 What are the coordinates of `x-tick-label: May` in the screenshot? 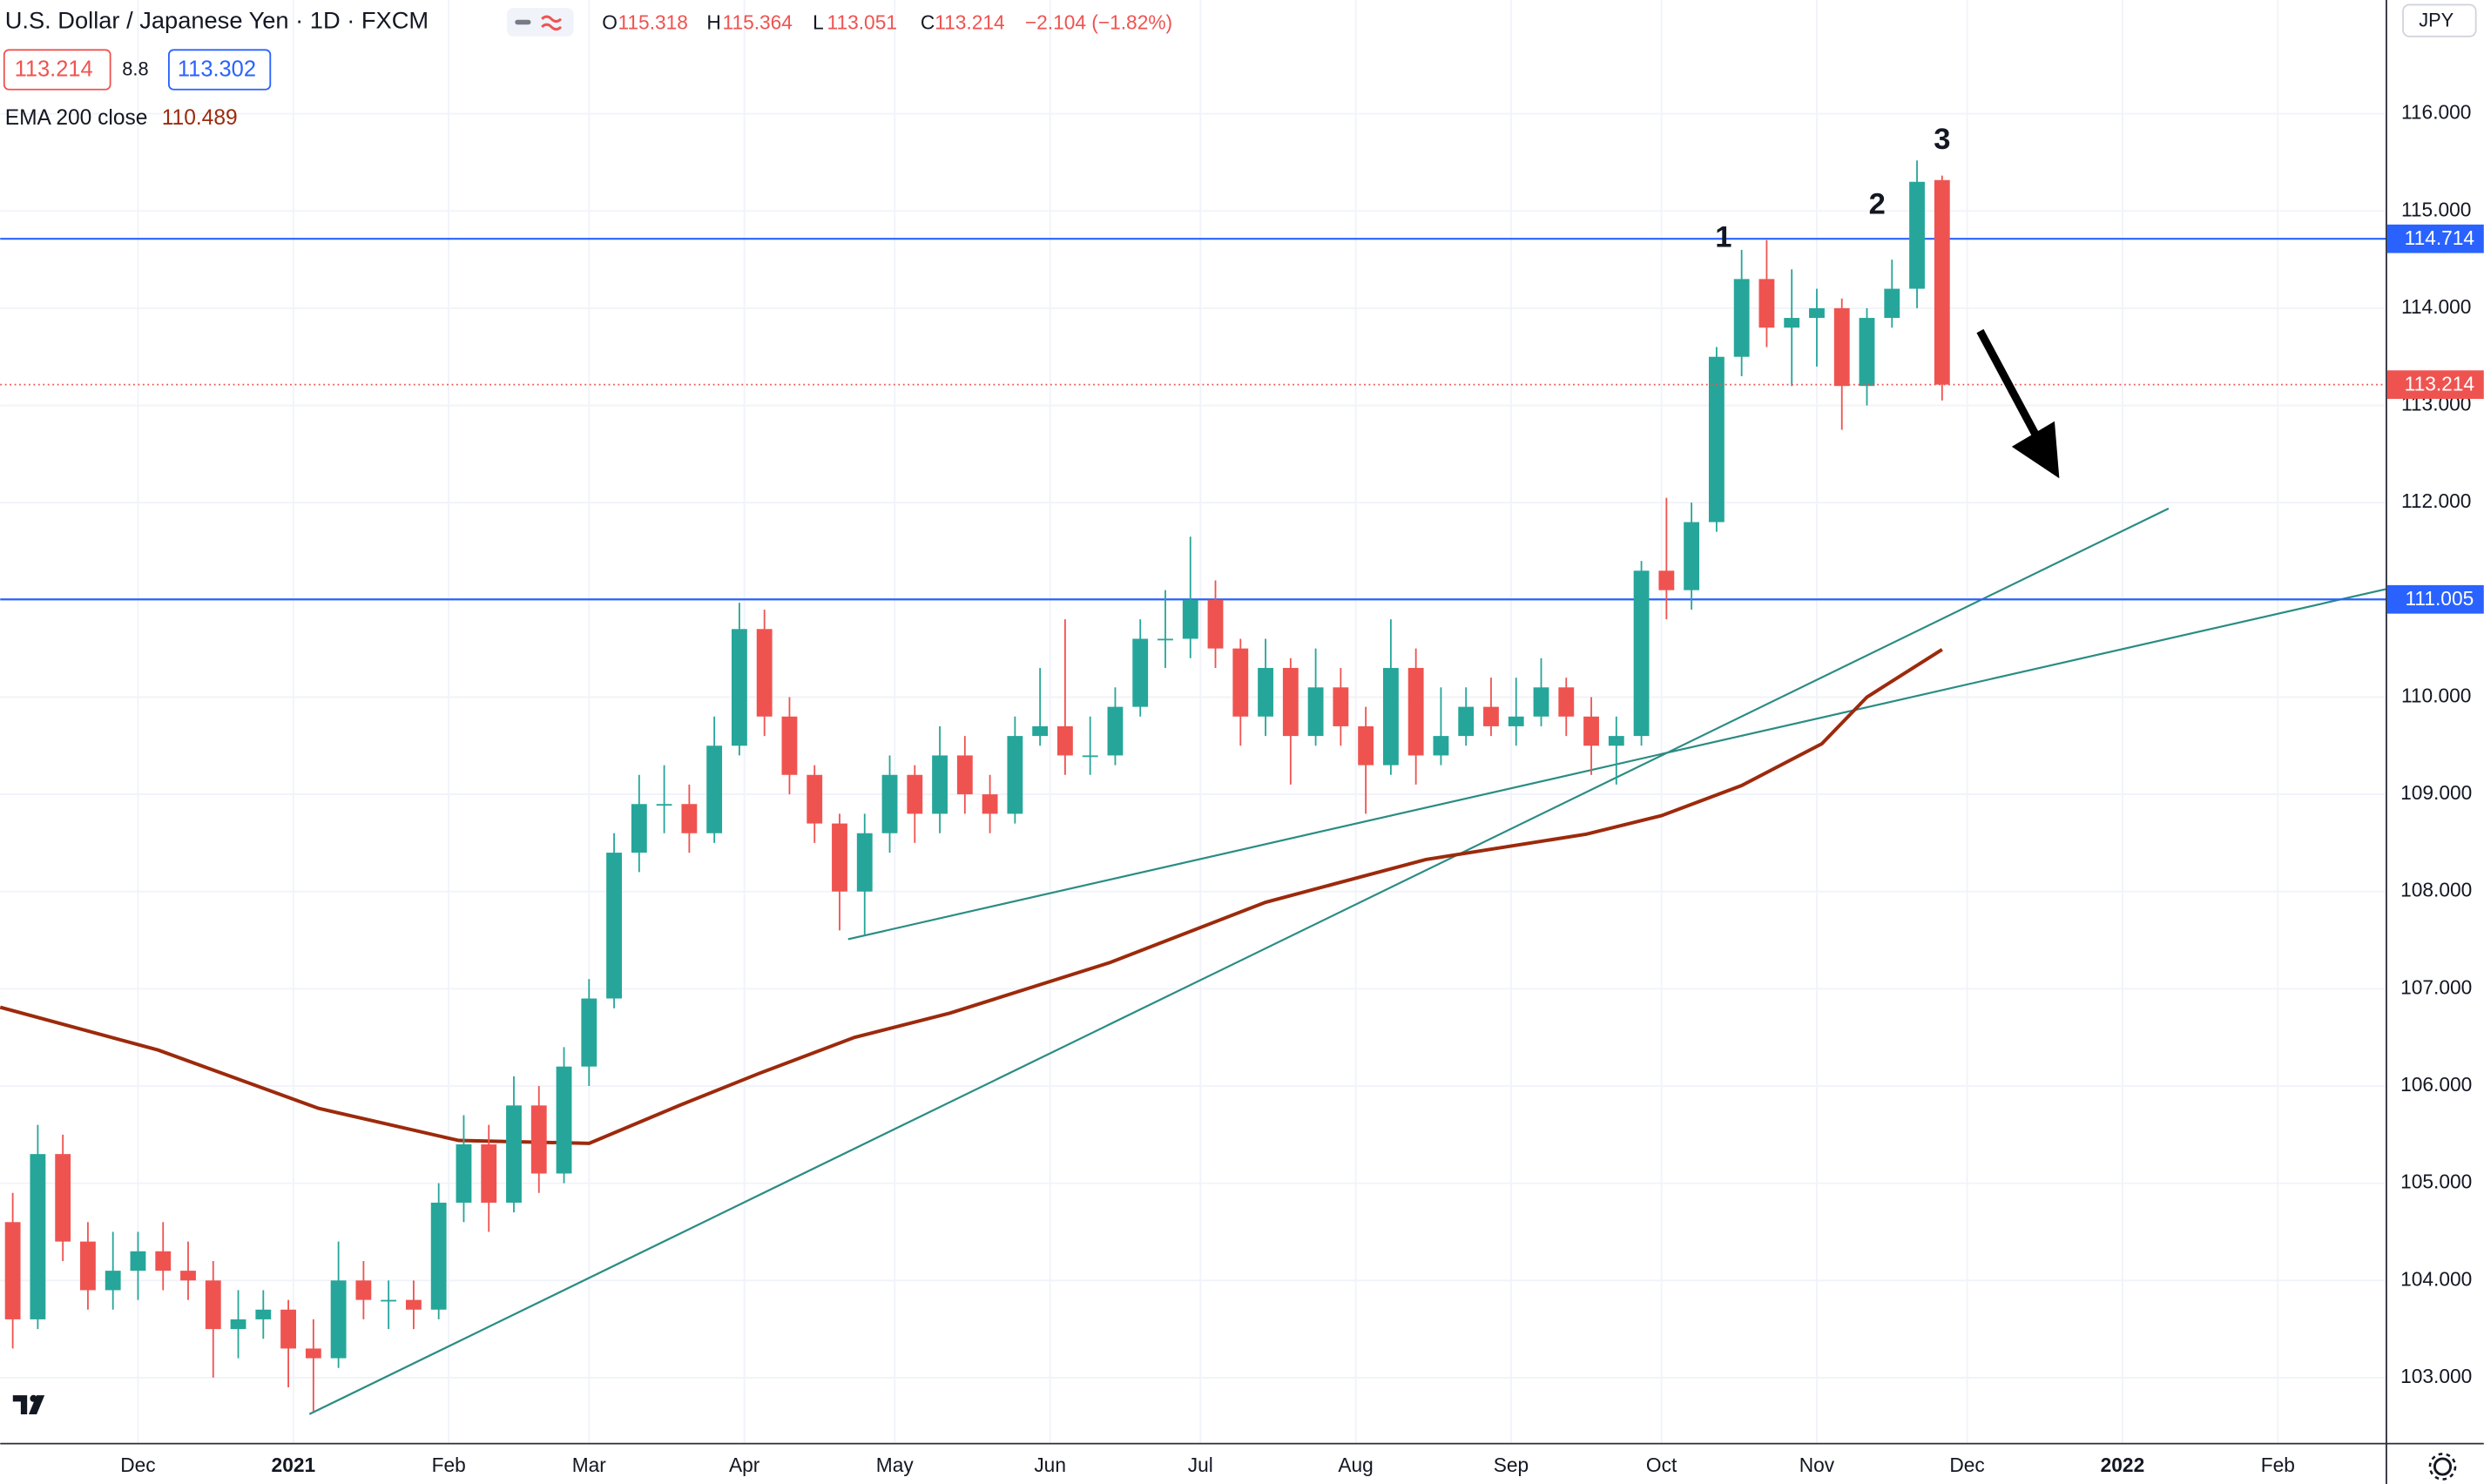 It's located at (896, 1465).